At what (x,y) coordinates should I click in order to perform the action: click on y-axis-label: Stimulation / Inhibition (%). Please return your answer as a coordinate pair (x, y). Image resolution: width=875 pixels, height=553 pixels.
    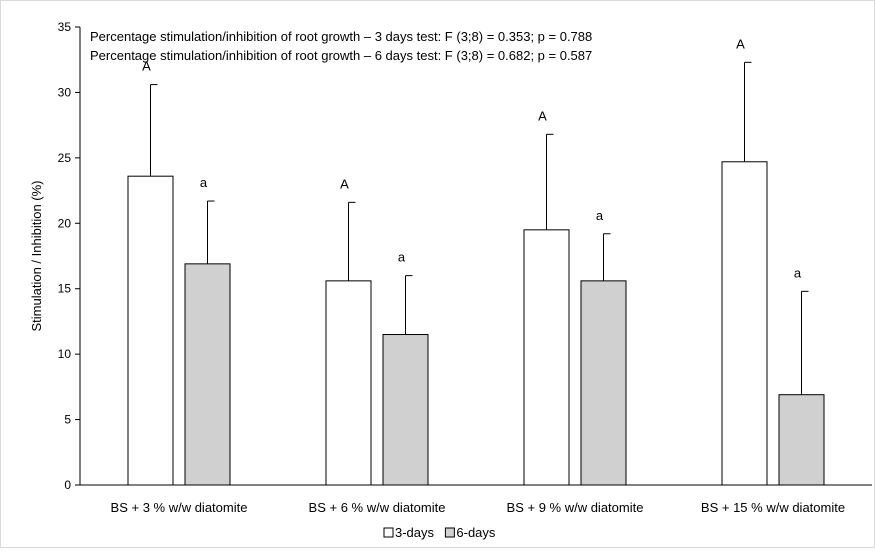
    Looking at the image, I should click on (36, 255).